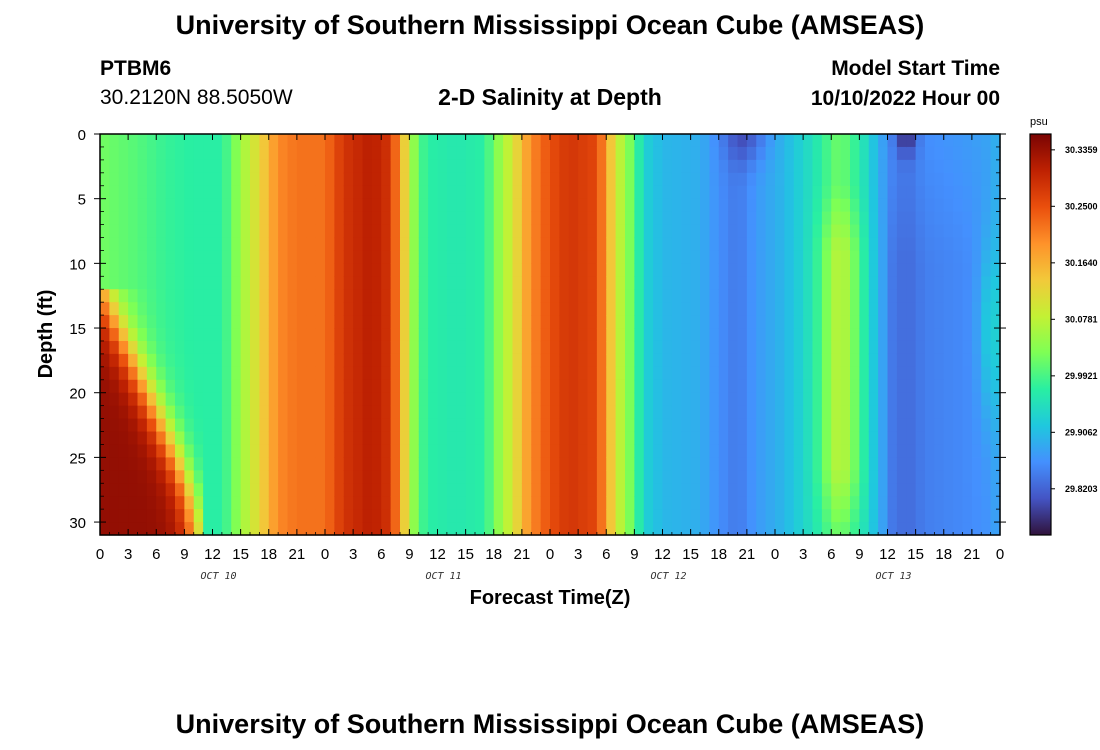 The height and width of the screenshot is (750, 1100). Describe the element at coordinates (690, 554) in the screenshot. I see `x-tick-label: 15` at that location.